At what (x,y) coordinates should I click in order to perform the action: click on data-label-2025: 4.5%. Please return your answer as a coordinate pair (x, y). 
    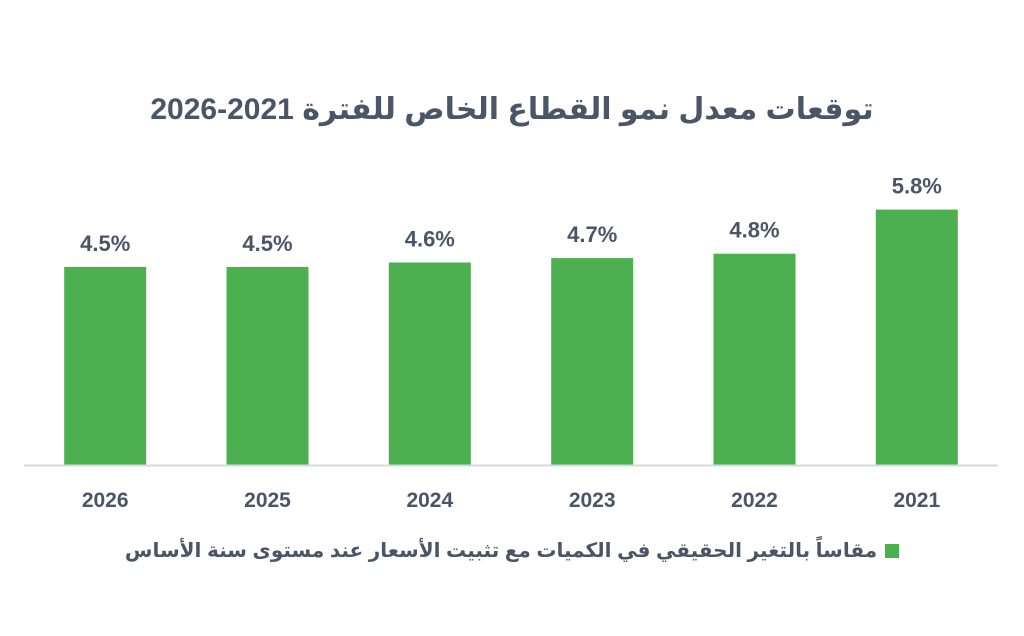
    Looking at the image, I should click on (267, 243).